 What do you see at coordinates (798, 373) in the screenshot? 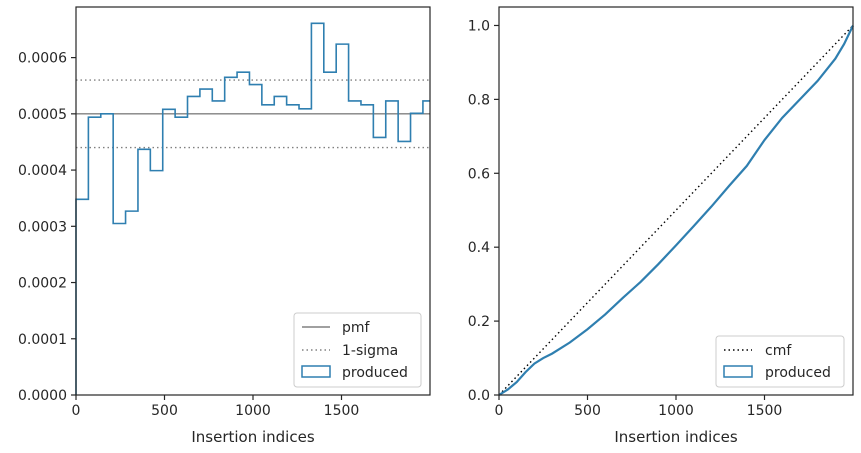
I see `legend-produced-label-cumulative: produced` at bounding box center [798, 373].